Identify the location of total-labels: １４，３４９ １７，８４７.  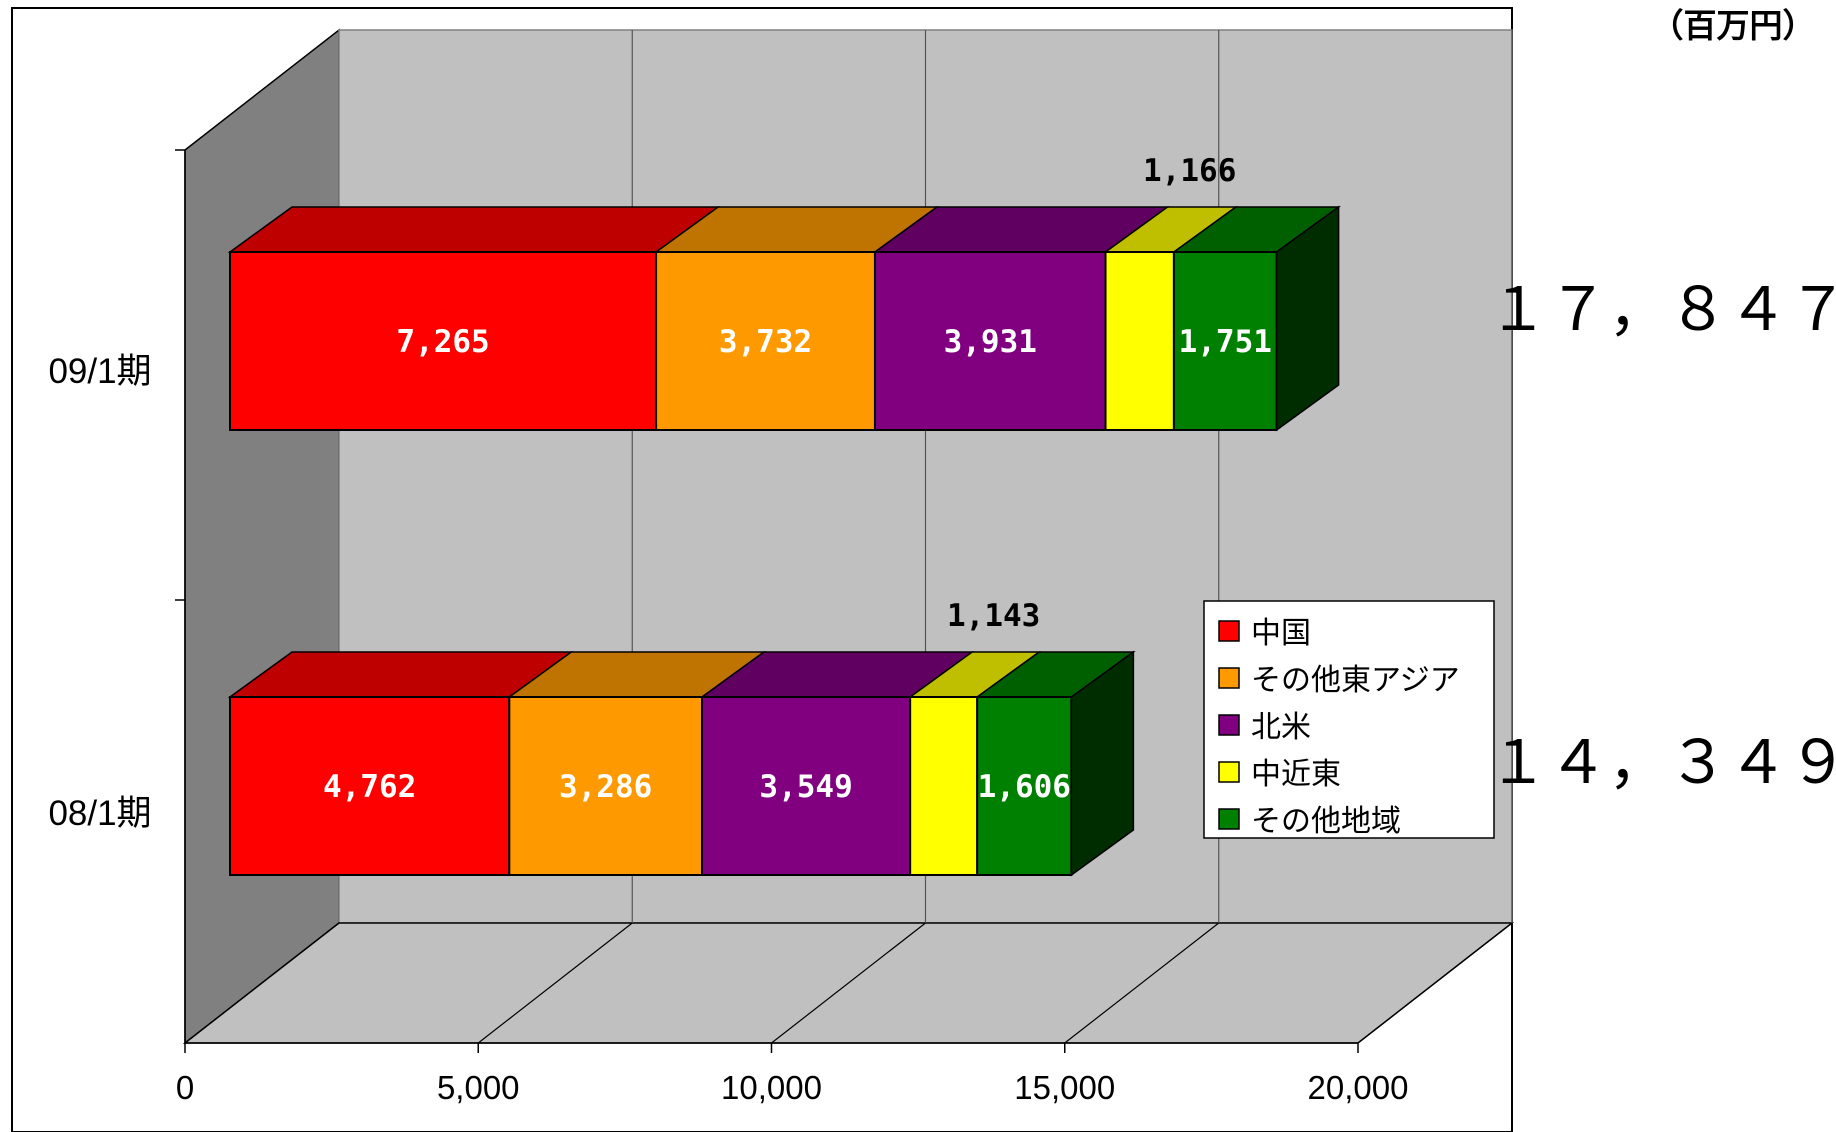
(1662, 536).